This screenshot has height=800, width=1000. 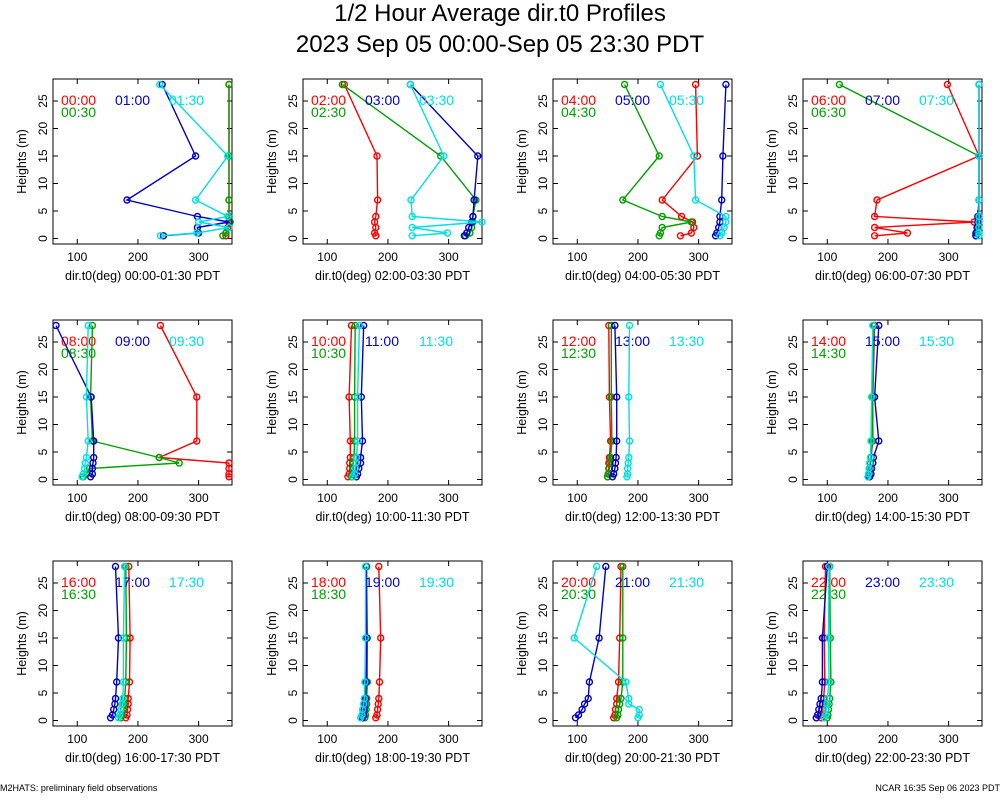 What do you see at coordinates (828, 341) in the screenshot?
I see `legend-entry: 14:00` at bounding box center [828, 341].